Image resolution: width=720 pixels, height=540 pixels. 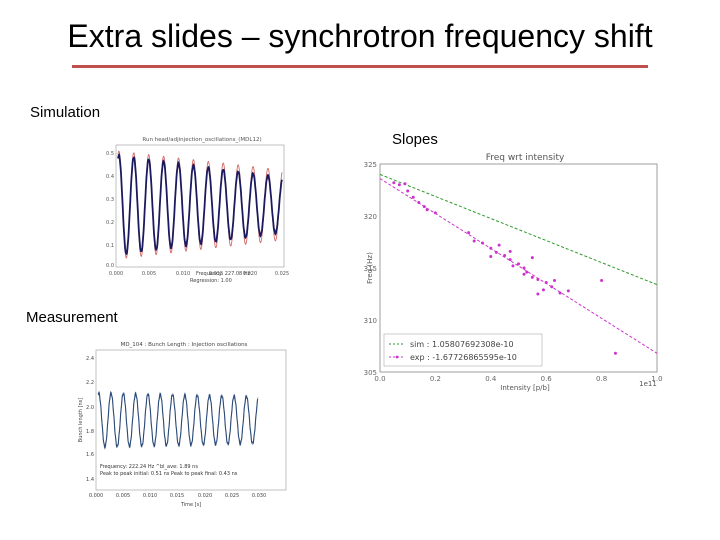 What do you see at coordinates (90, 408) in the screenshot?
I see `meas-ytick: 2.0` at bounding box center [90, 408].